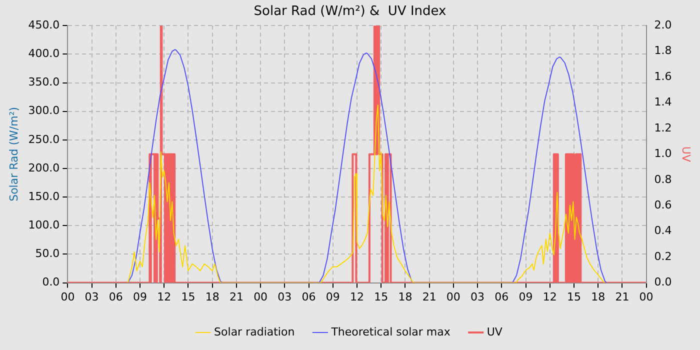 Image resolution: width=700 pixels, height=350 pixels. I want to click on legend-label: UV, so click(494, 331).